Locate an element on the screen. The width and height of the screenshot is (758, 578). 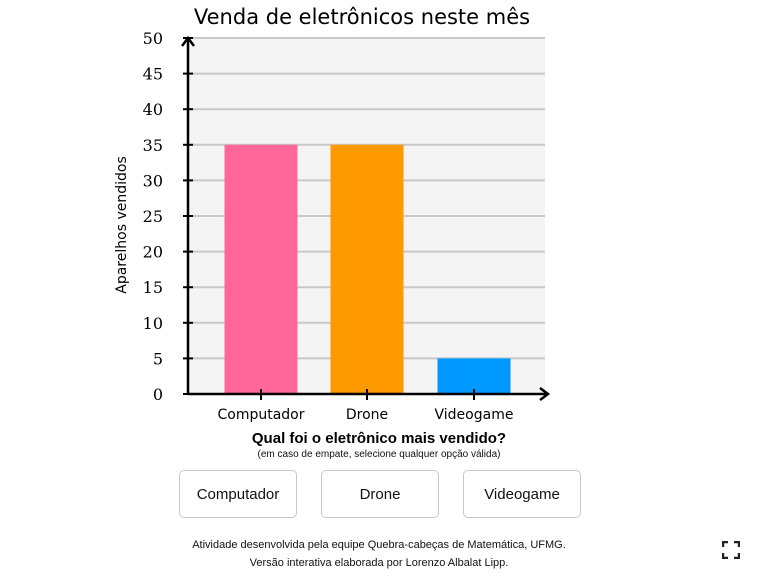
y-tick-label: 15 is located at coordinates (153, 287).